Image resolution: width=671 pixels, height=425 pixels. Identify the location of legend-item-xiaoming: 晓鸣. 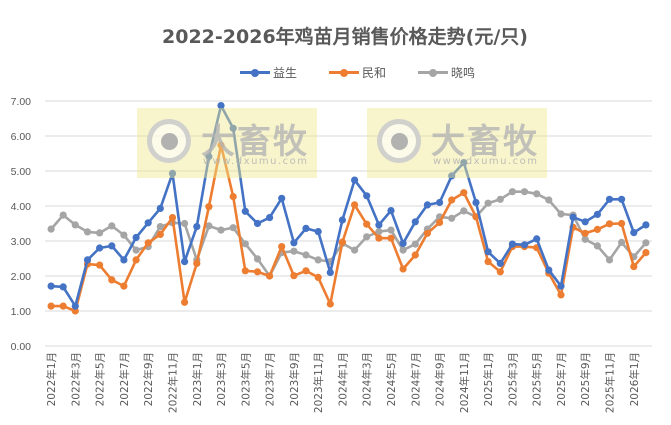
(446, 72).